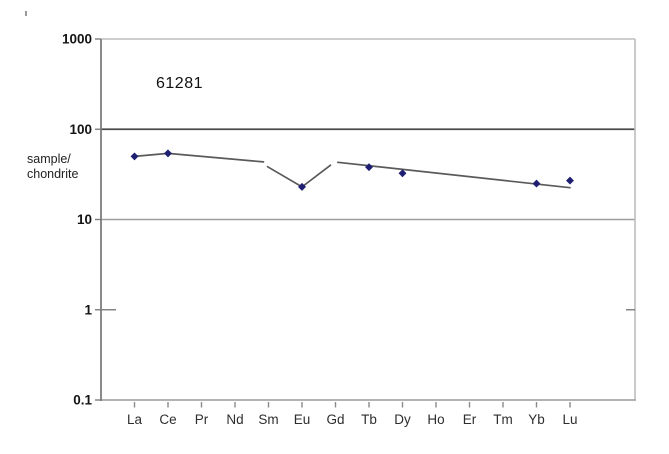 This screenshot has width=669, height=454. Describe the element at coordinates (536, 419) in the screenshot. I see `x-tick-label-Yb: Yb` at that location.